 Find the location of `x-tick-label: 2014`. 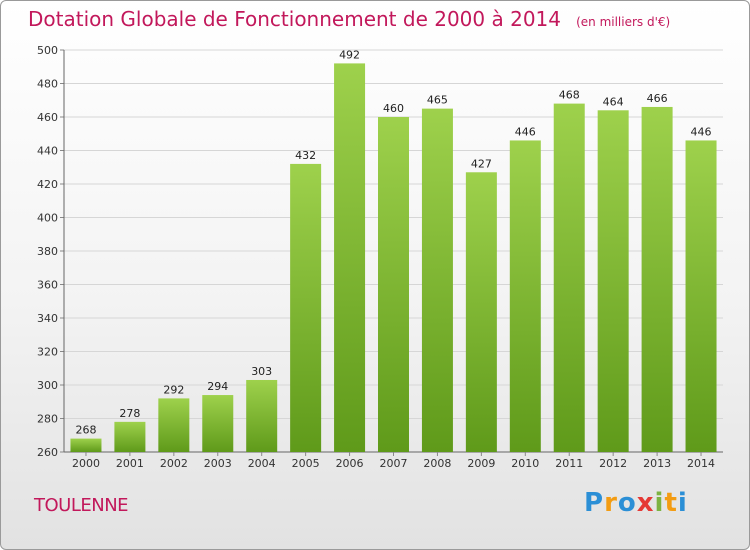

x-tick-label: 2014 is located at coordinates (701, 463).